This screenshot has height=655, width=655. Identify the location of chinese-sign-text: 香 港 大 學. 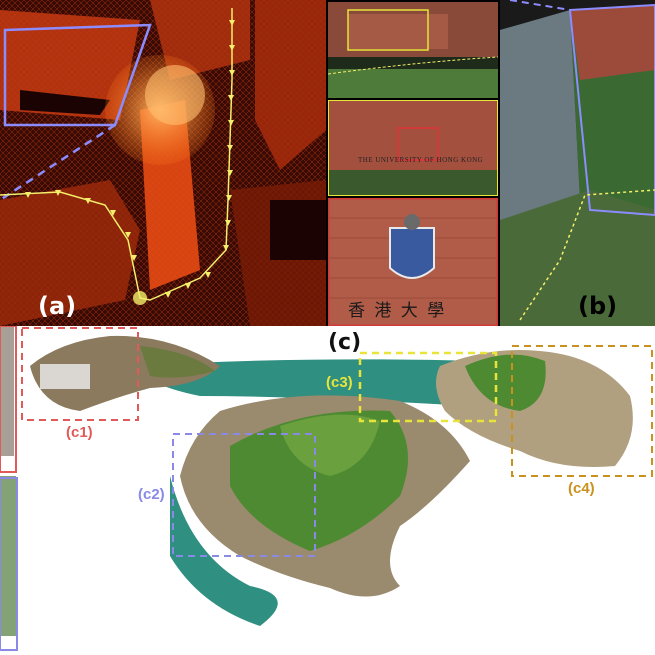
(397, 311).